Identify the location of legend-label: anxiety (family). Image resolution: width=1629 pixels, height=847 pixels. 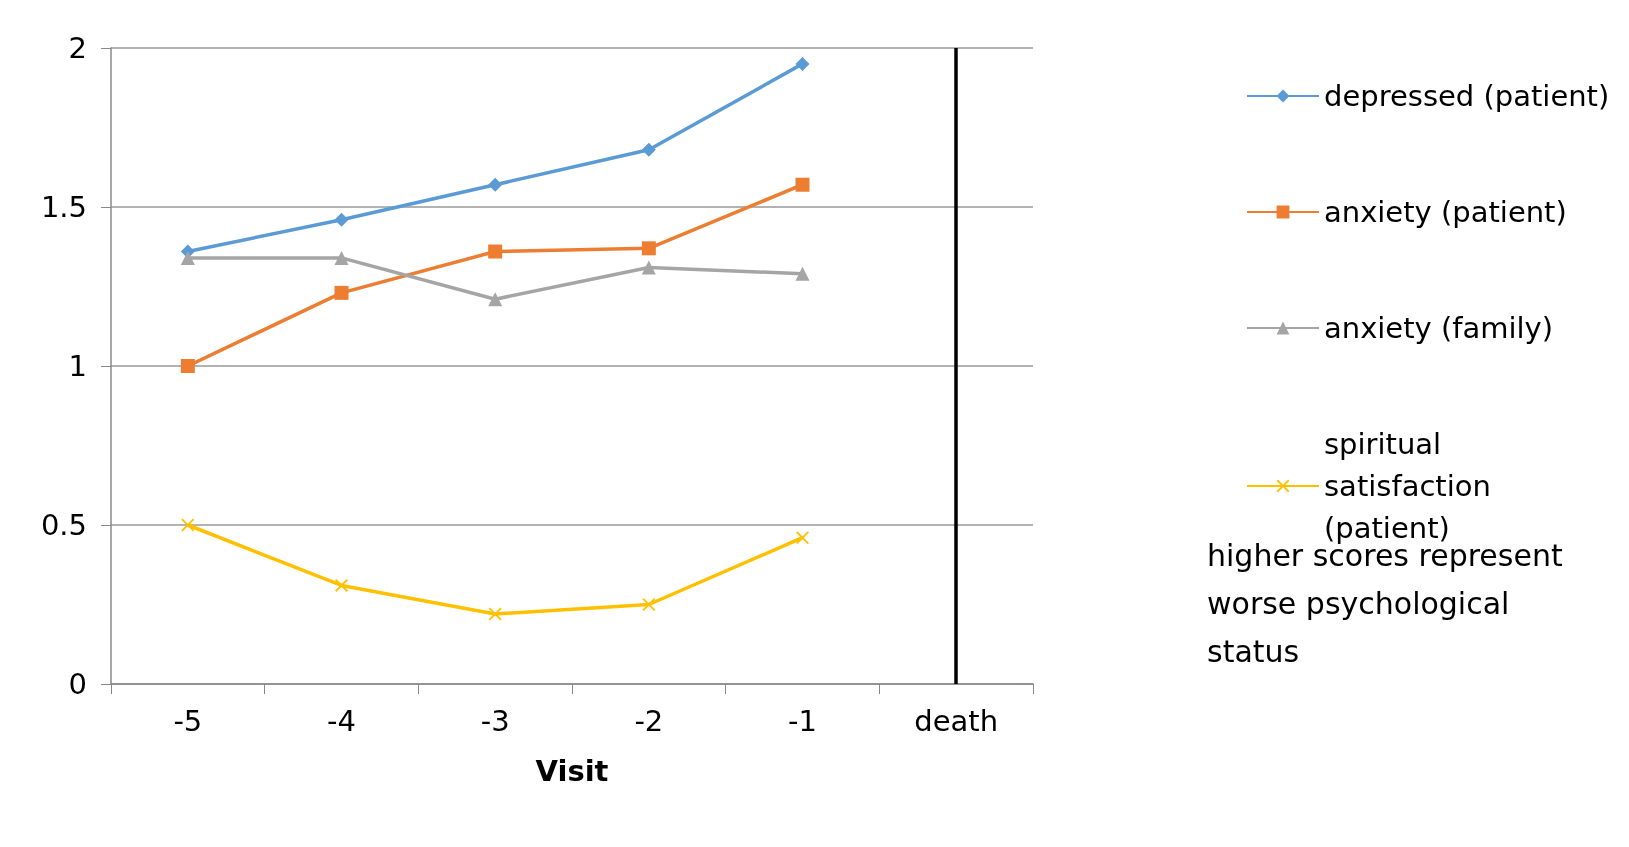
(1439, 328).